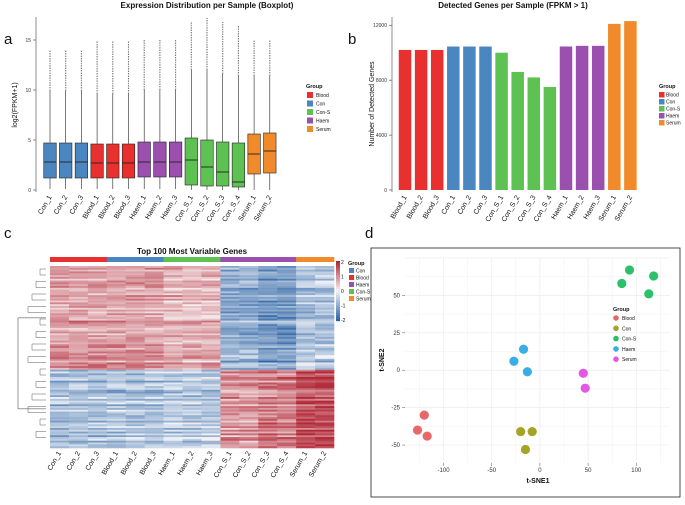  Describe the element at coordinates (351, 291) in the screenshot. I see `heatmap-legend-swatch-con-s` at that location.